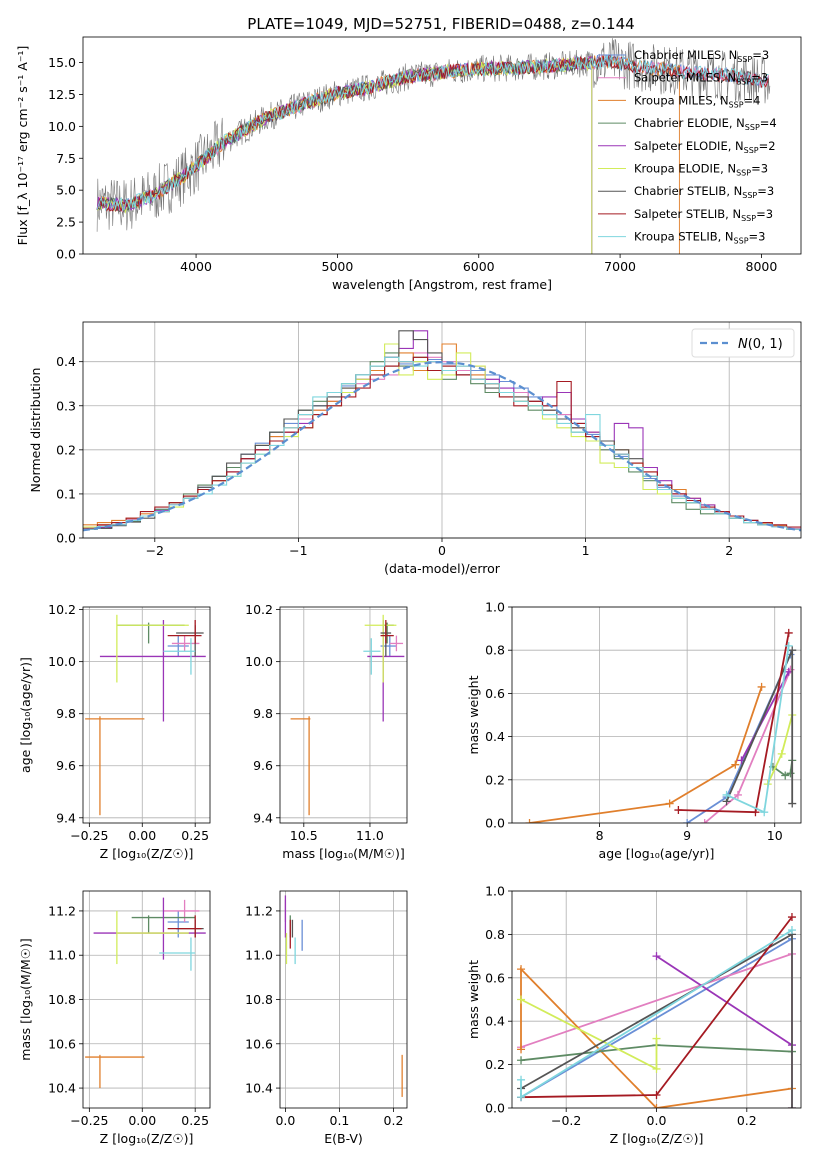 This screenshot has width=819, height=1170. What do you see at coordinates (196, 266) in the screenshot?
I see `x-tick-label: 4000` at bounding box center [196, 266].